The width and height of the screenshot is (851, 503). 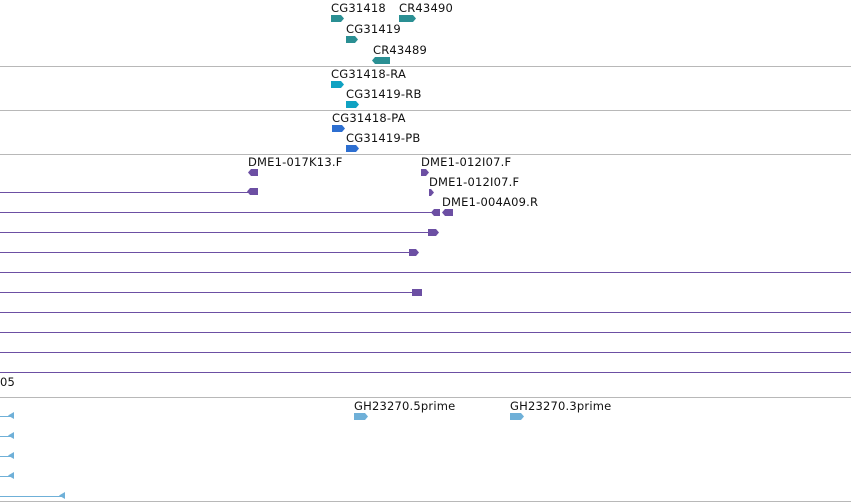 What do you see at coordinates (369, 118) in the screenshot?
I see `feature-label: CG31418-PA` at bounding box center [369, 118].